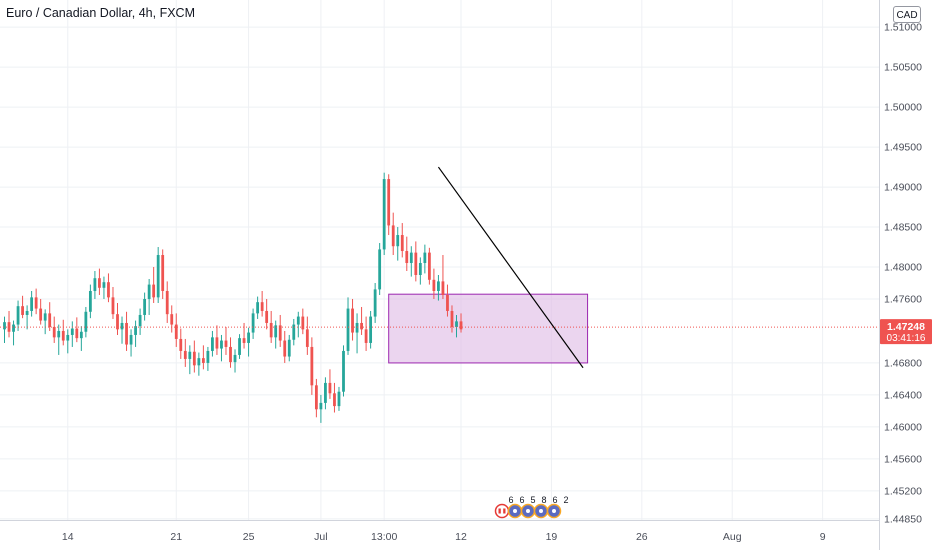  I want to click on last-price-value: 1.47248, so click(906, 327).